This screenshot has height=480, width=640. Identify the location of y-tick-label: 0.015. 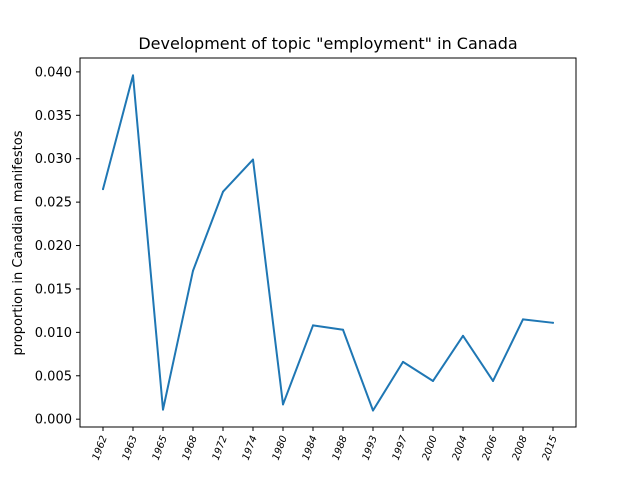
(53, 289).